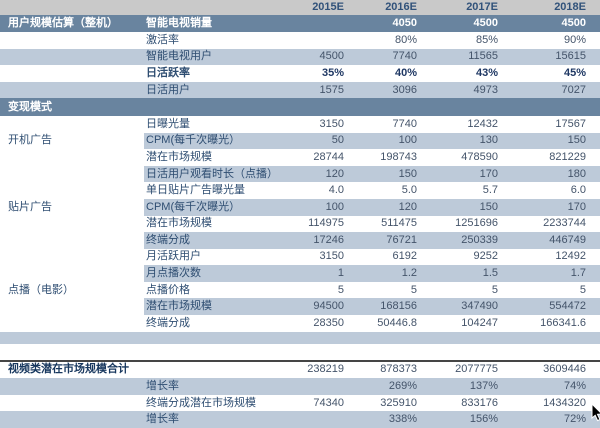 This screenshot has height=428, width=600. I want to click on table-row: 视频类潜在市场规模合计 238219 878373 2077775 3609446, so click(300, 369).